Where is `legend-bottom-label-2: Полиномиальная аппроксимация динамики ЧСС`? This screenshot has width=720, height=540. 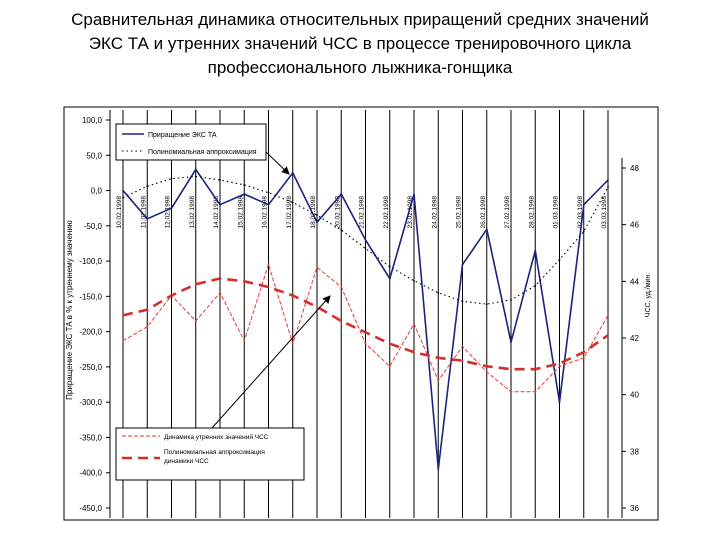
legend-bottom-label-2: Полиномиальная аппроксимация динамики ЧСС is located at coordinates (214, 457).